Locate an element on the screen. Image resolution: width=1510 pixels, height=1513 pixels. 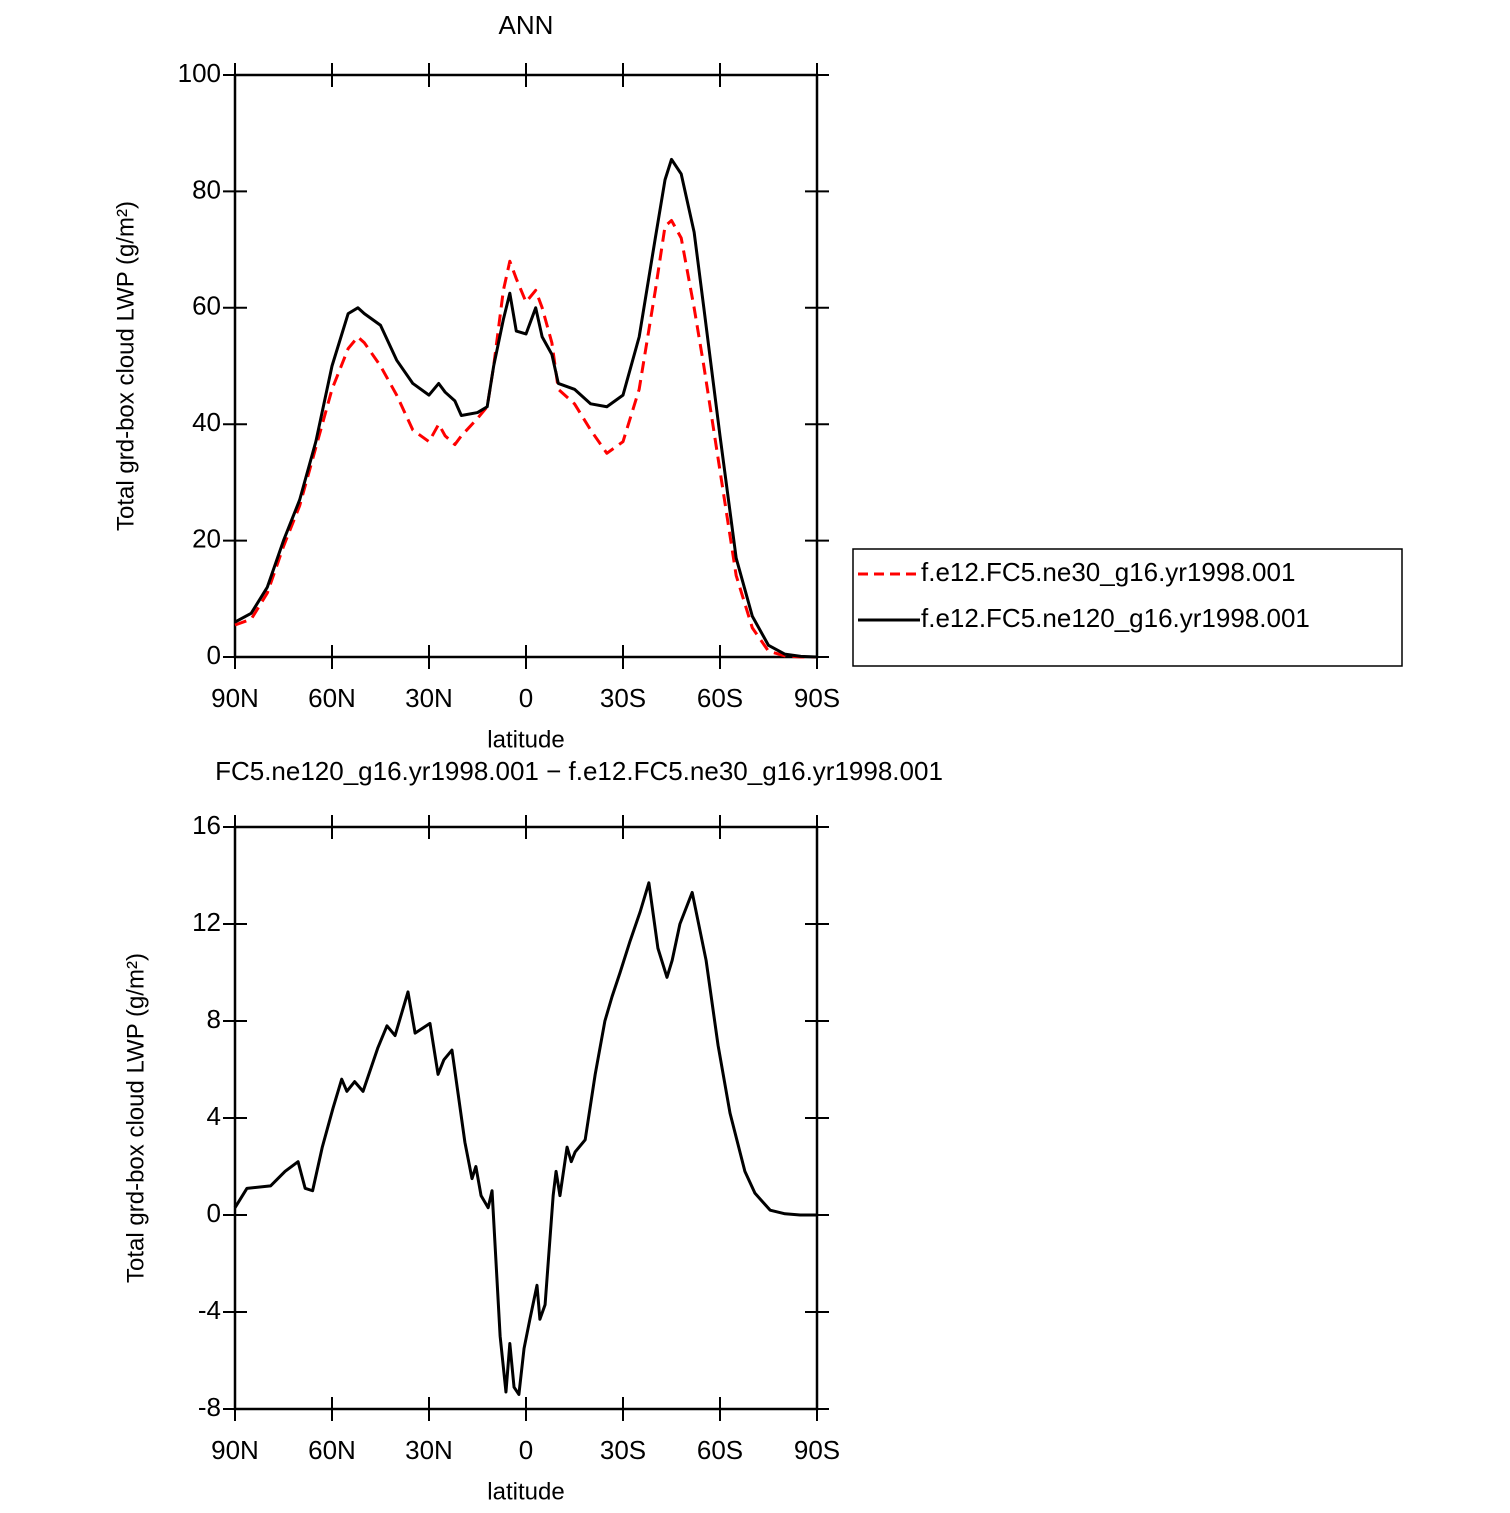
chart-title: ANN is located at coordinates (526, 25).